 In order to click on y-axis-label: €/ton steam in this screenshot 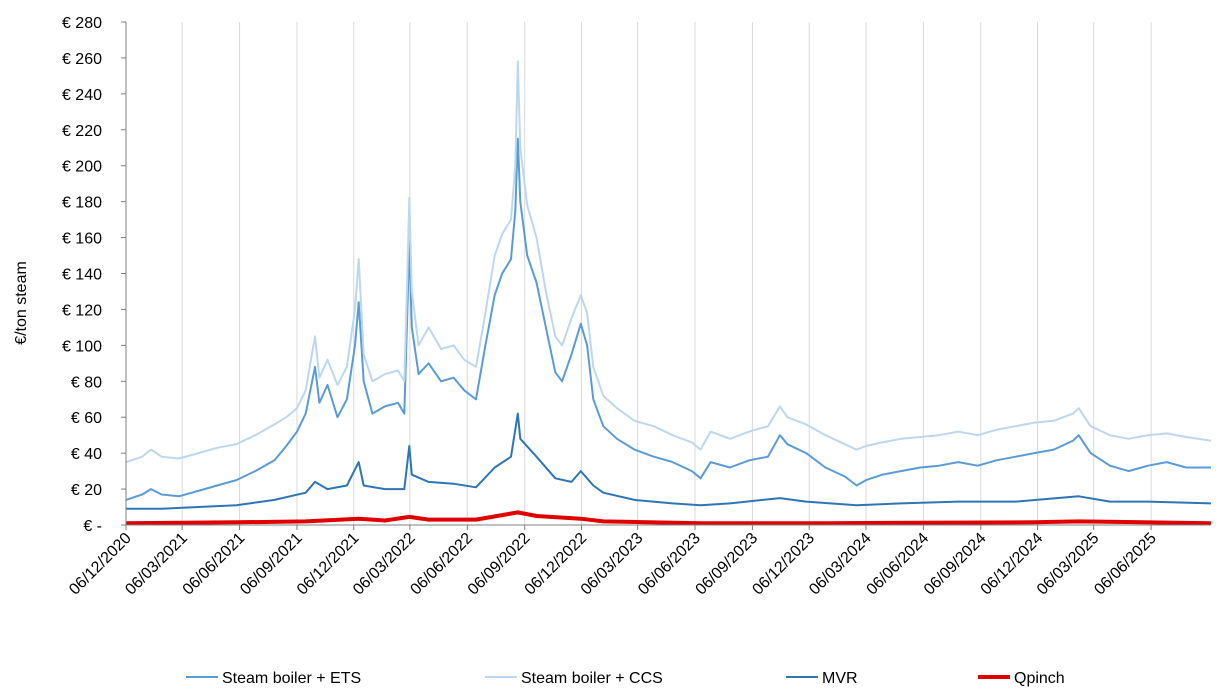, I will do `click(21, 303)`.